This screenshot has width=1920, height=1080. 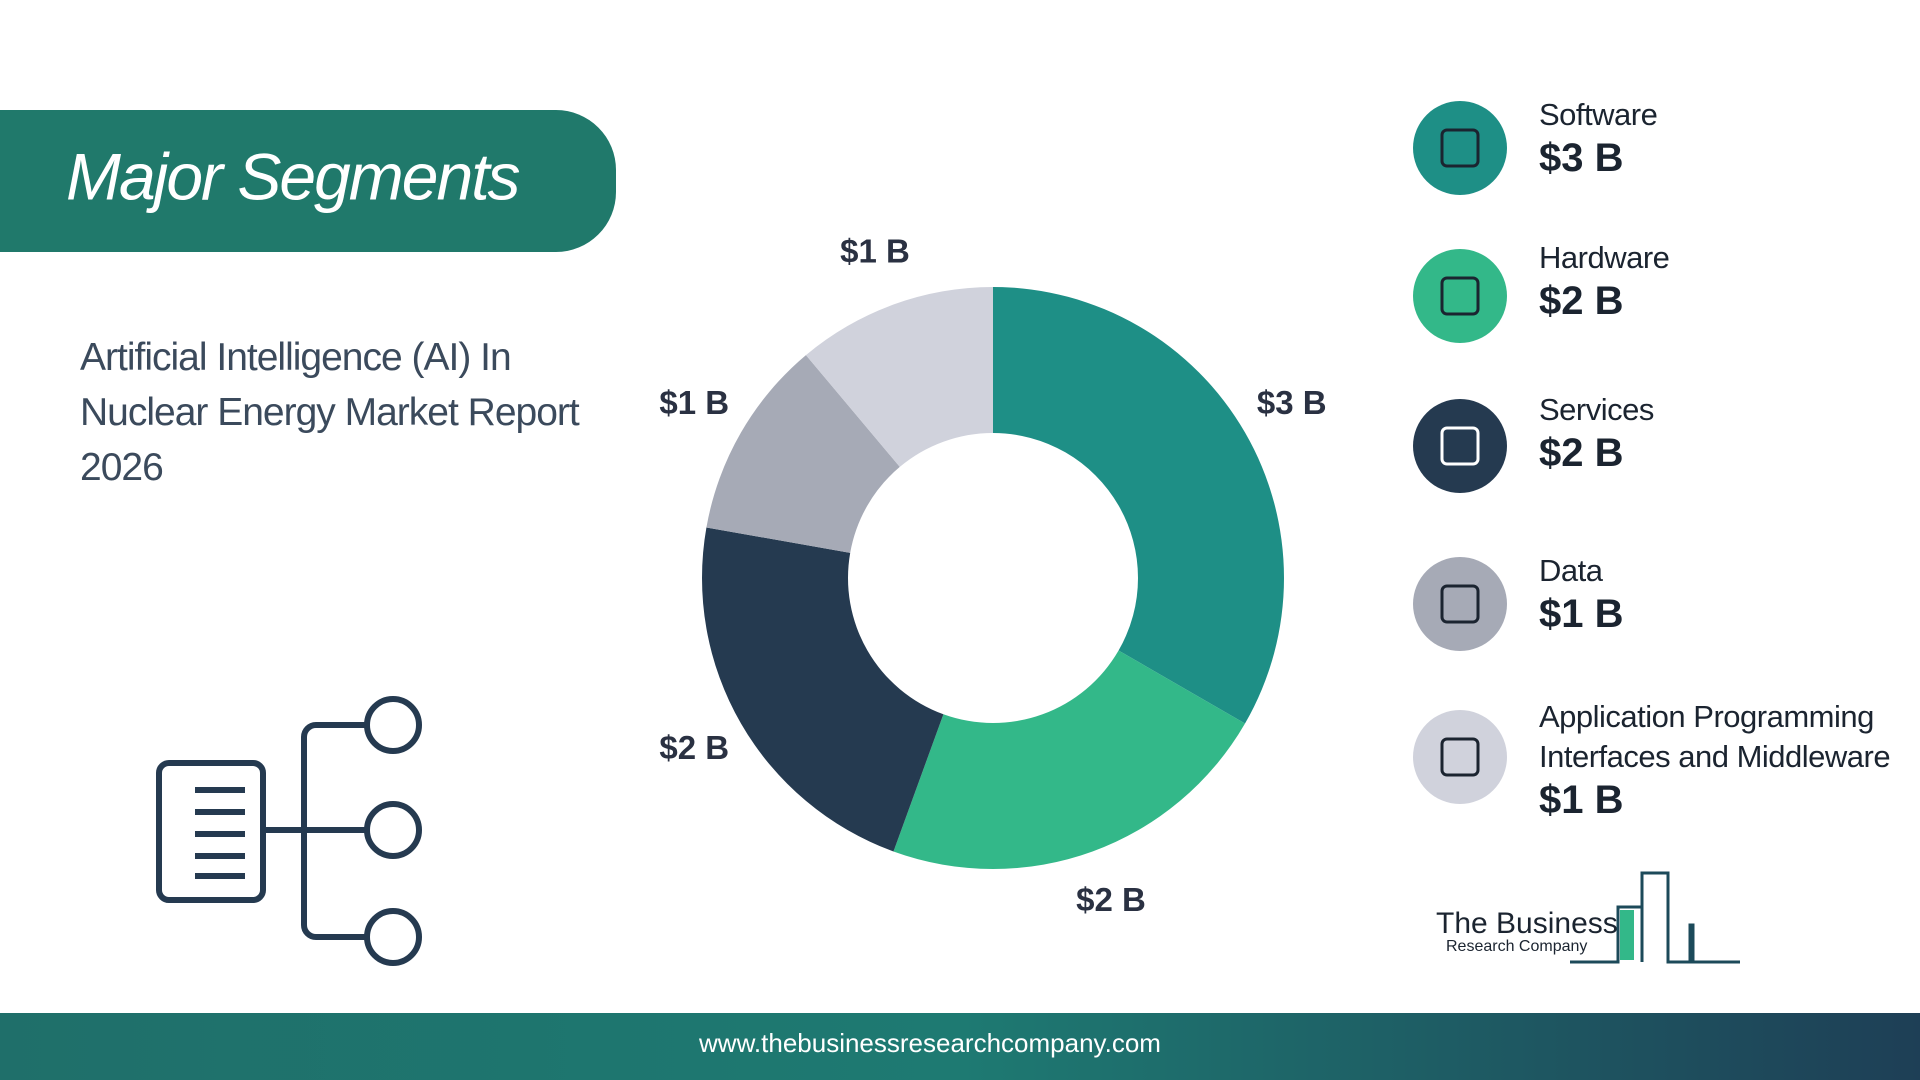 I want to click on footer-url: www.thebusinessresearchcompany.com, so click(x=929, y=1043).